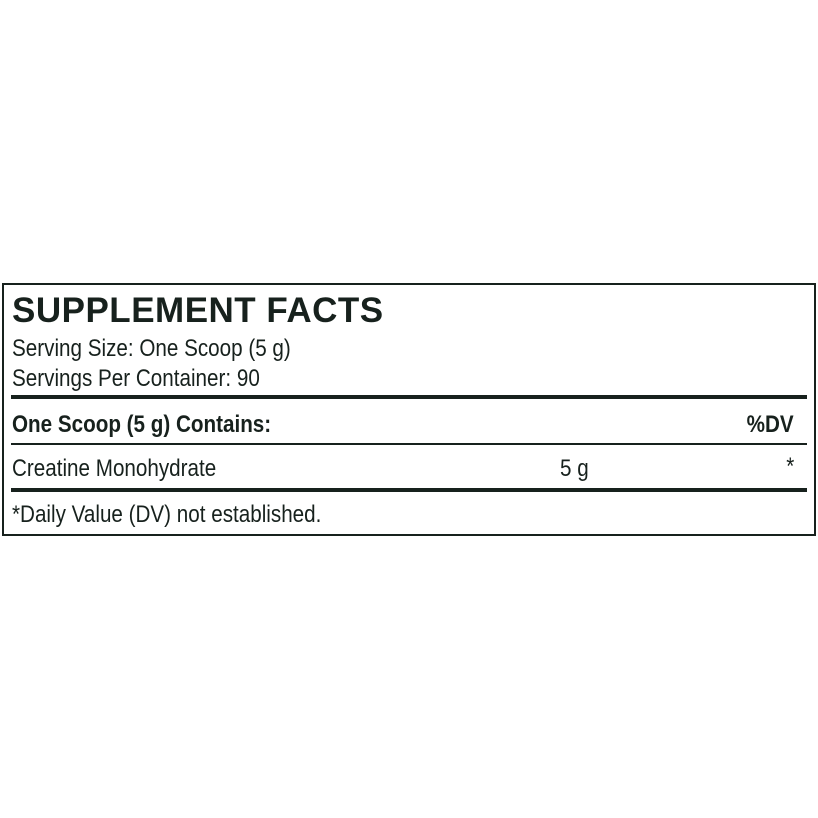  Describe the element at coordinates (789, 466) in the screenshot. I see `ingredient-dv: *` at that location.